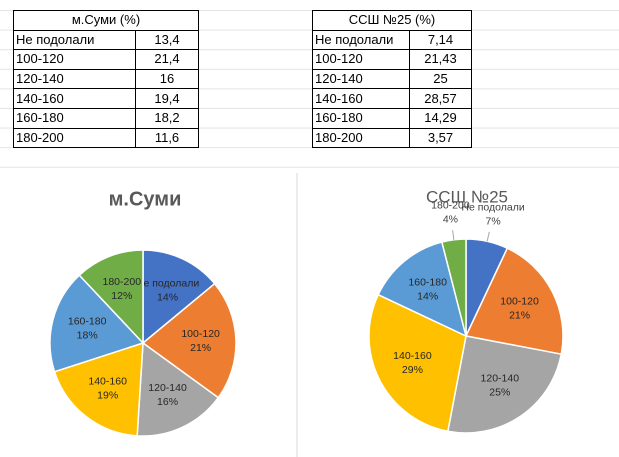 This screenshot has width=619, height=457. What do you see at coordinates (107, 395) in the screenshot?
I see `data-label: 19%` at bounding box center [107, 395].